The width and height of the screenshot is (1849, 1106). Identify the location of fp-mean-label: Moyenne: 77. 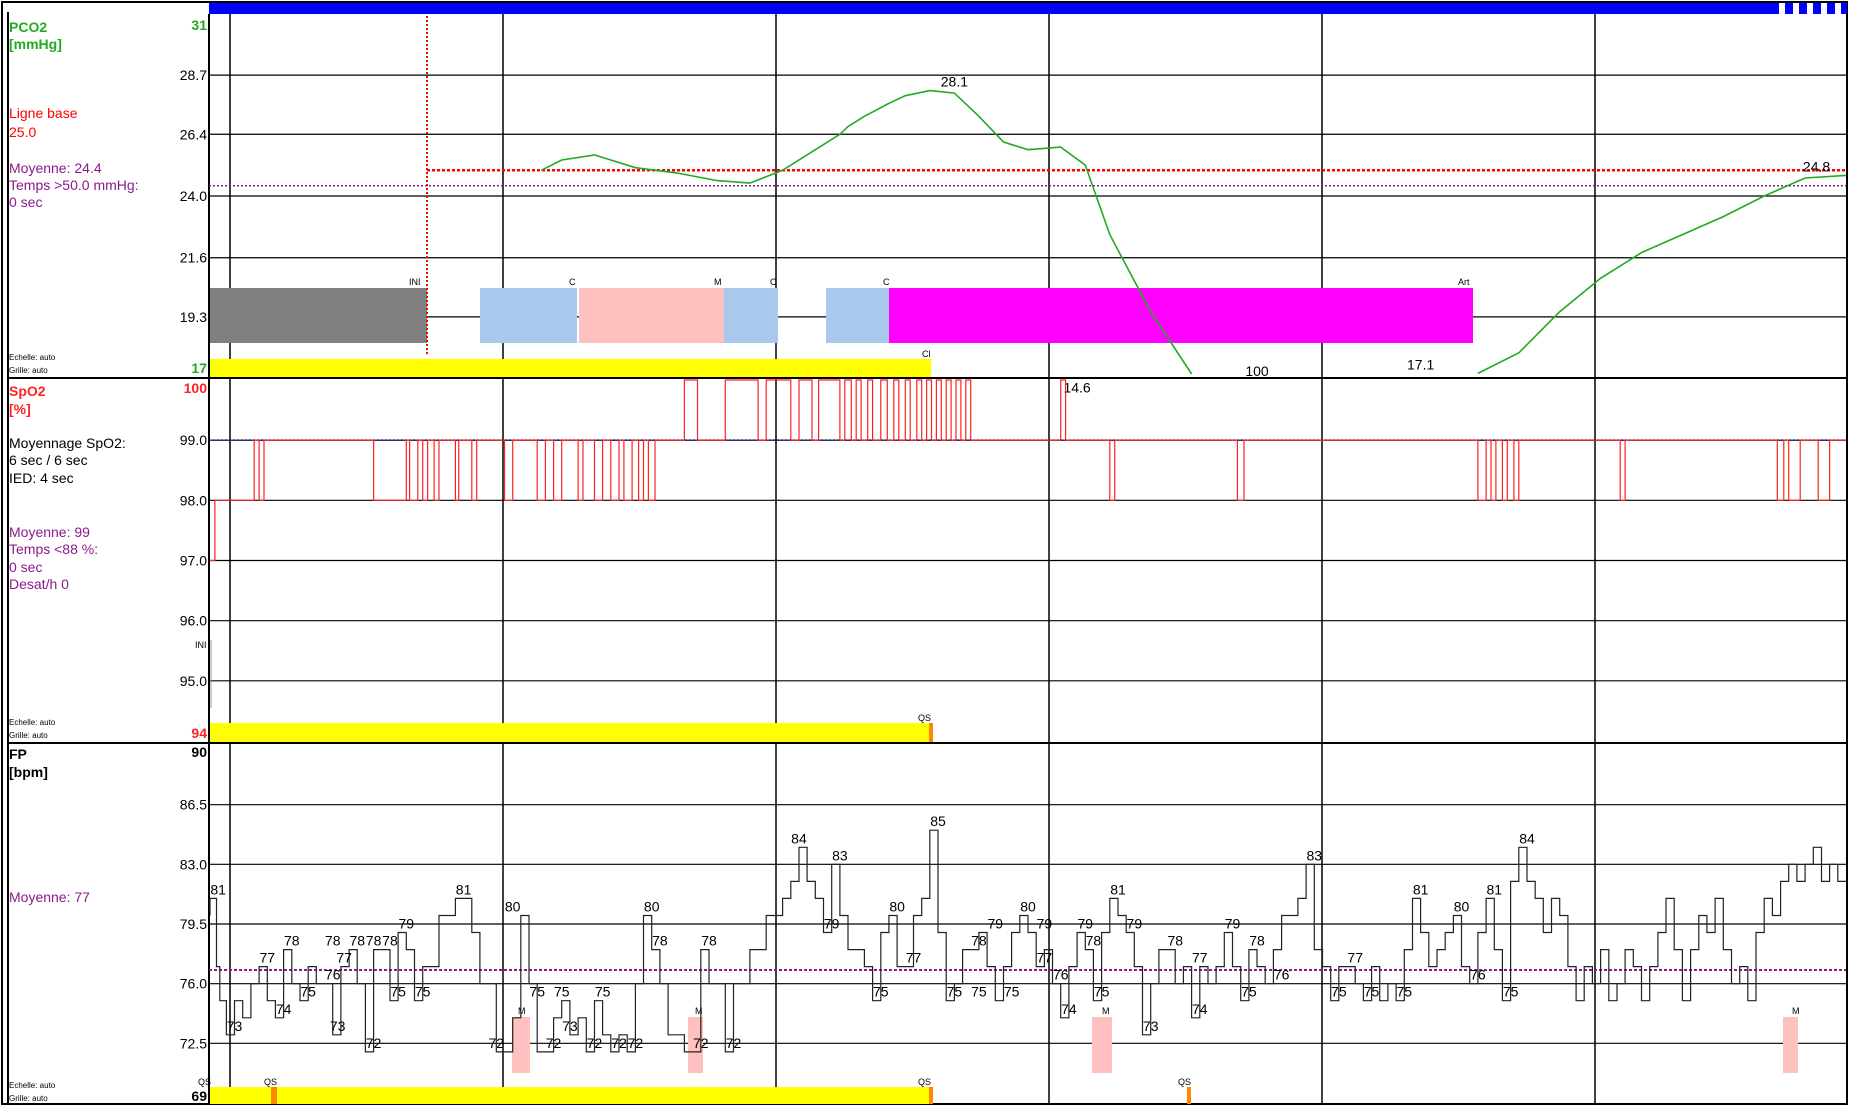
(49, 897).